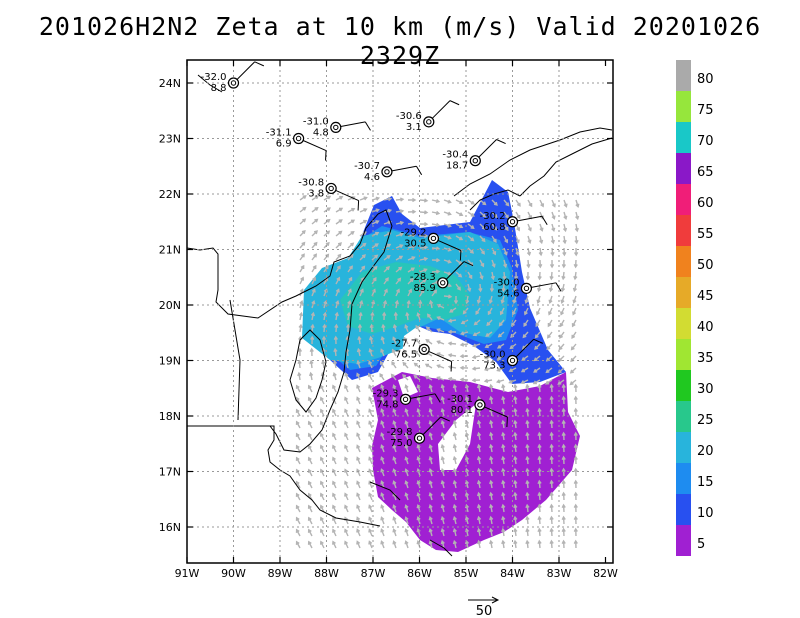 This screenshot has height=618, width=800. I want to click on station-temperature: -29.2, so click(414, 232).